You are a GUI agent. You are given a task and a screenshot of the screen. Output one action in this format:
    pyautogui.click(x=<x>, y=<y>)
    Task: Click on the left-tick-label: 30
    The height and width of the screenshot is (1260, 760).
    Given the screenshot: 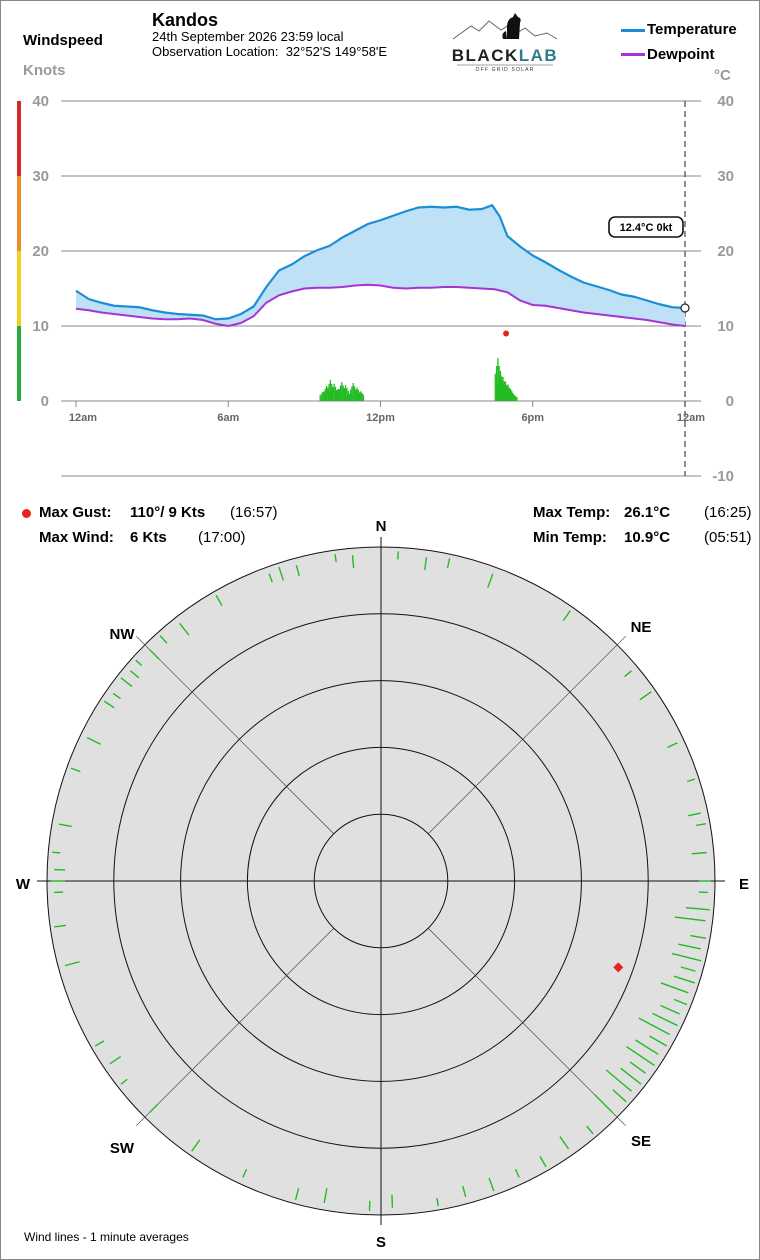 What is the action you would take?
    pyautogui.click(x=40, y=176)
    